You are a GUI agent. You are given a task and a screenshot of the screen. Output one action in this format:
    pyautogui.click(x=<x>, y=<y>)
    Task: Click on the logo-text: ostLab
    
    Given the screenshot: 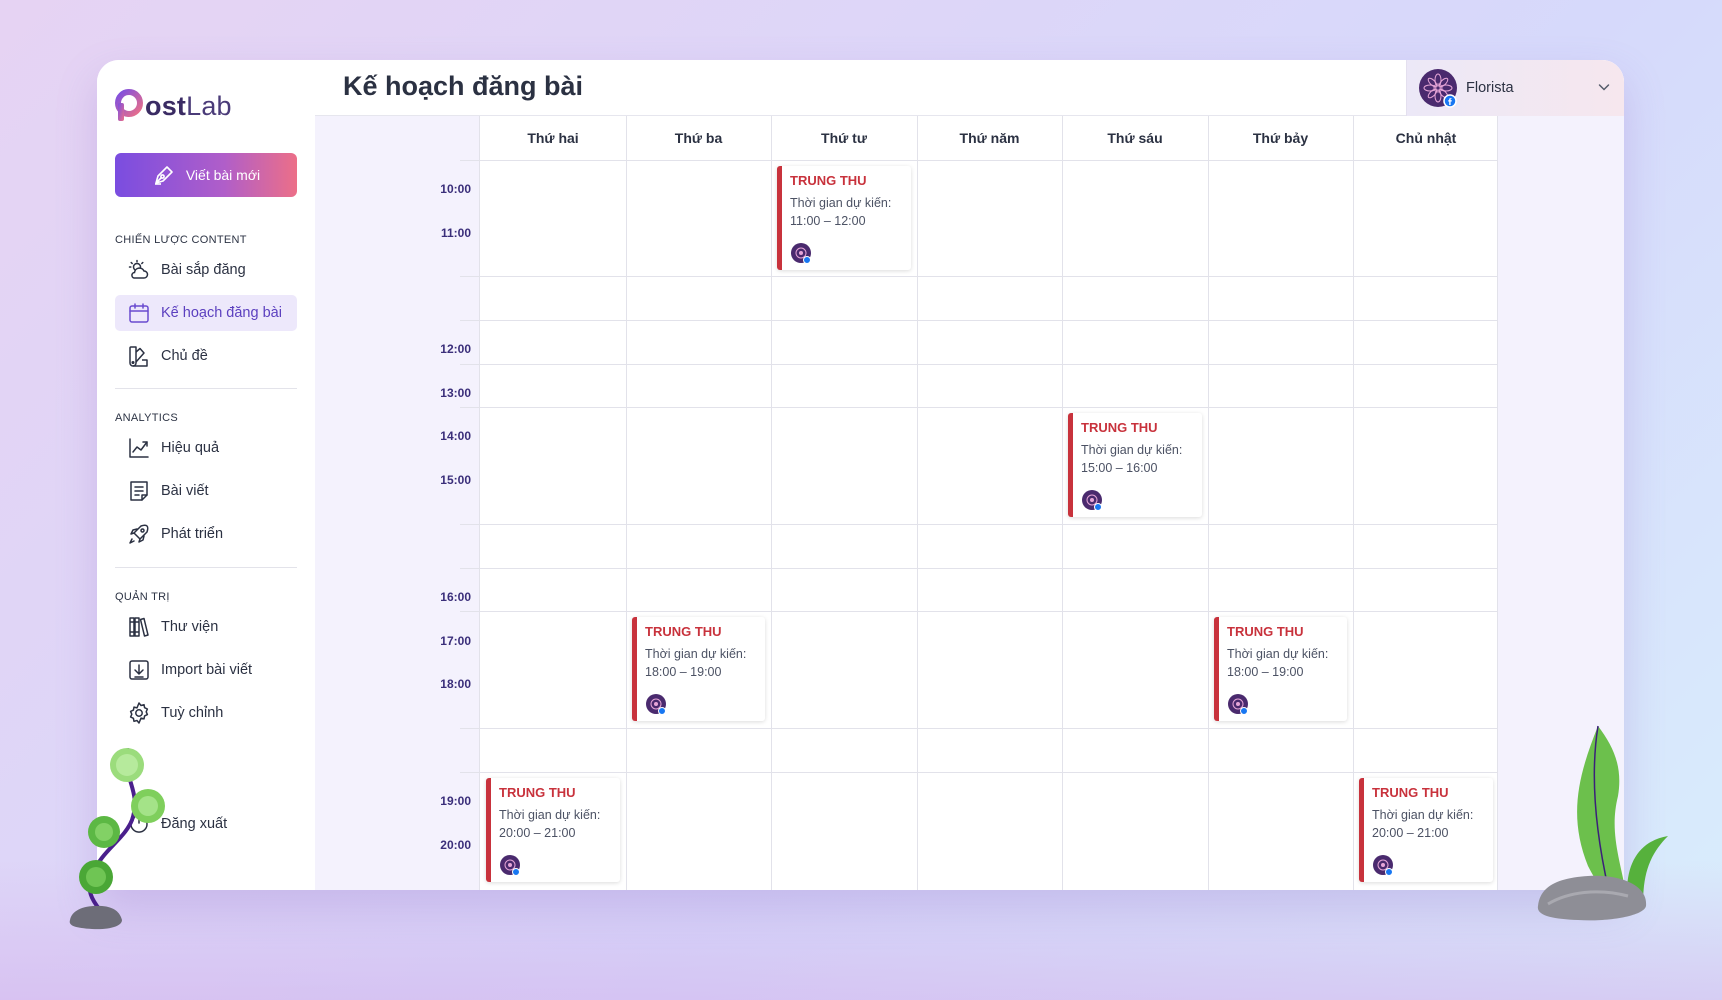 What is the action you would take?
    pyautogui.click(x=188, y=105)
    